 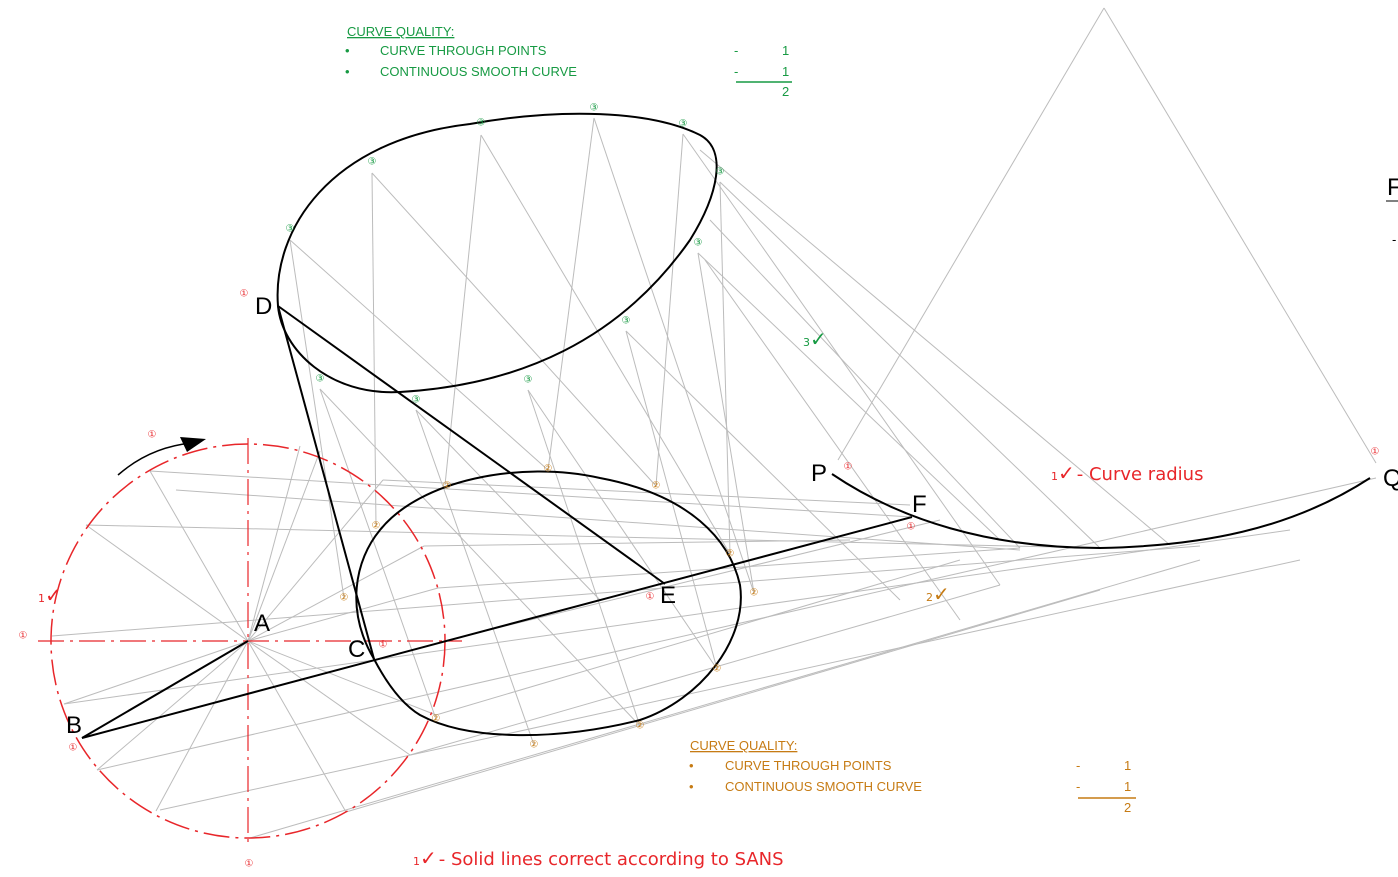 I want to click on tick-green-curve: 3✓, so click(x=815, y=339).